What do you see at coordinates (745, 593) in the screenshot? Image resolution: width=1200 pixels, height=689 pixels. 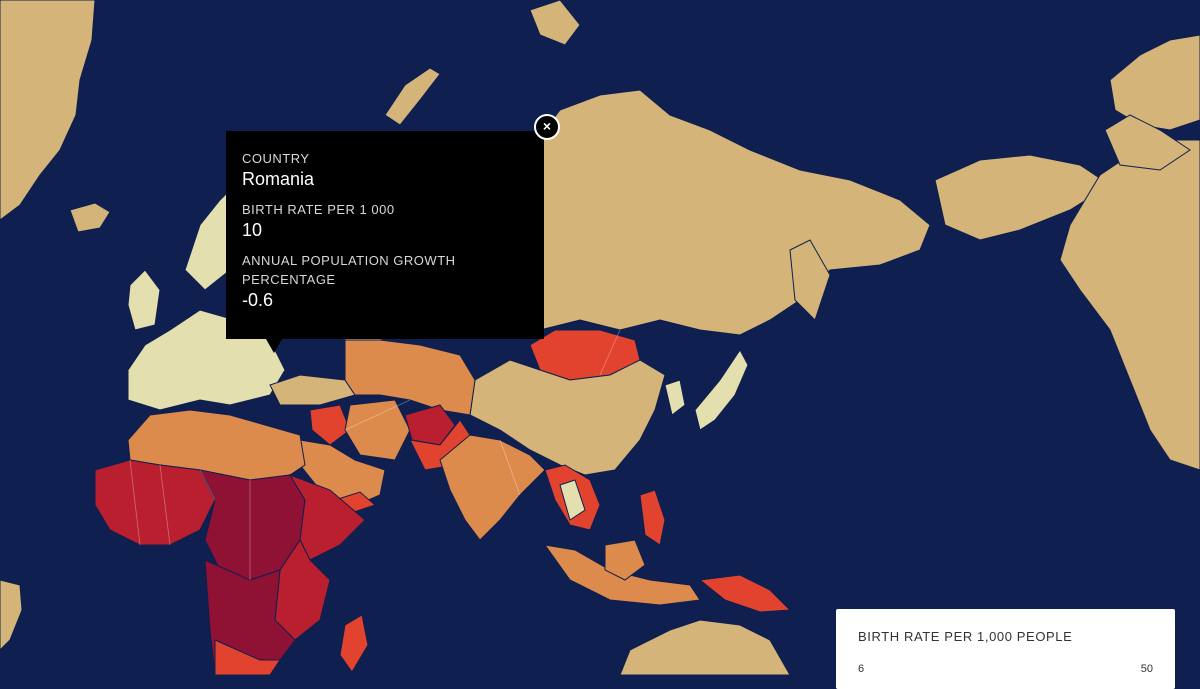 I see `papua-new-guinea` at bounding box center [745, 593].